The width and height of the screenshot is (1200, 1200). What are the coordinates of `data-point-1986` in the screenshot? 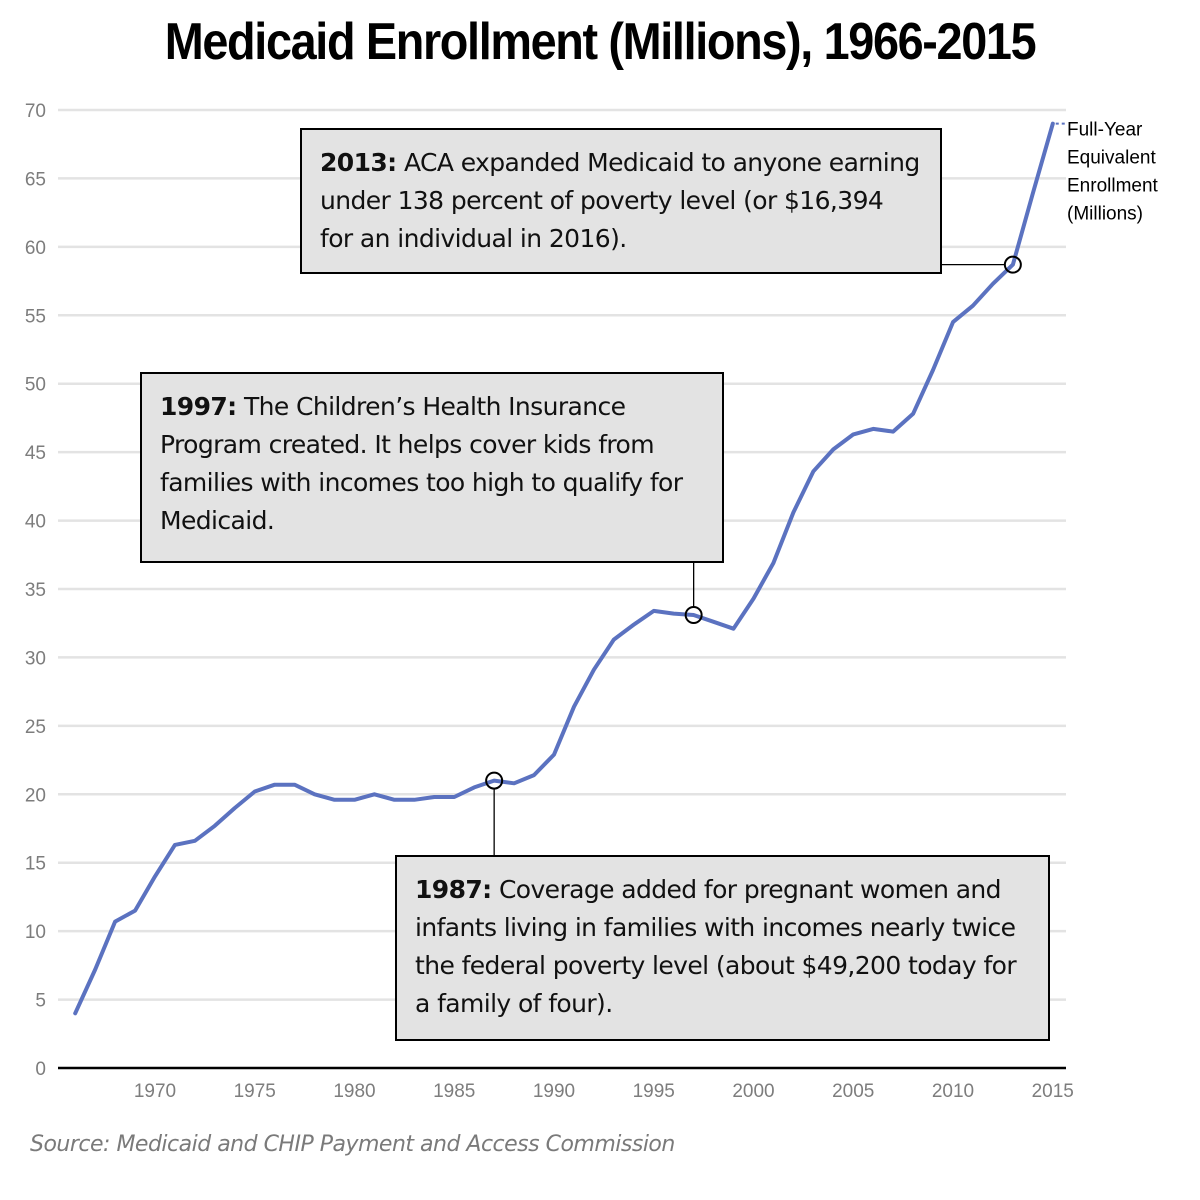 It's located at (474, 787).